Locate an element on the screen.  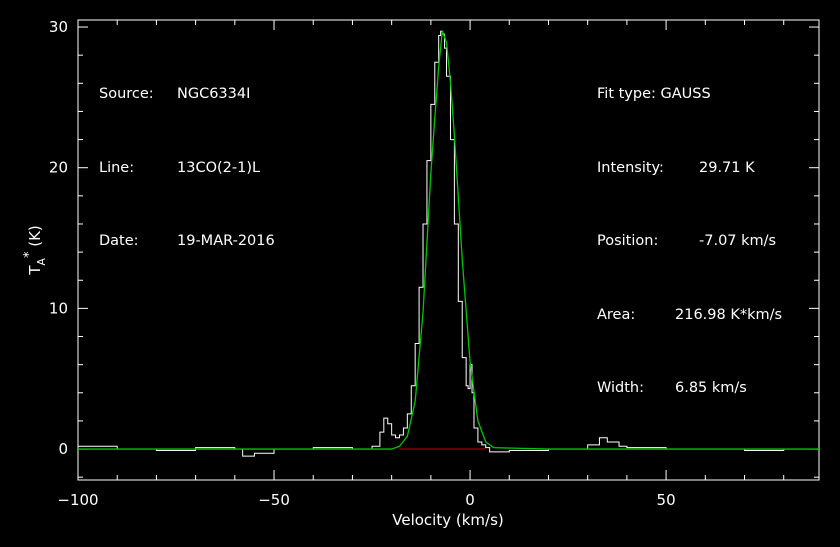
source-label: Source: is located at coordinates (126, 94).